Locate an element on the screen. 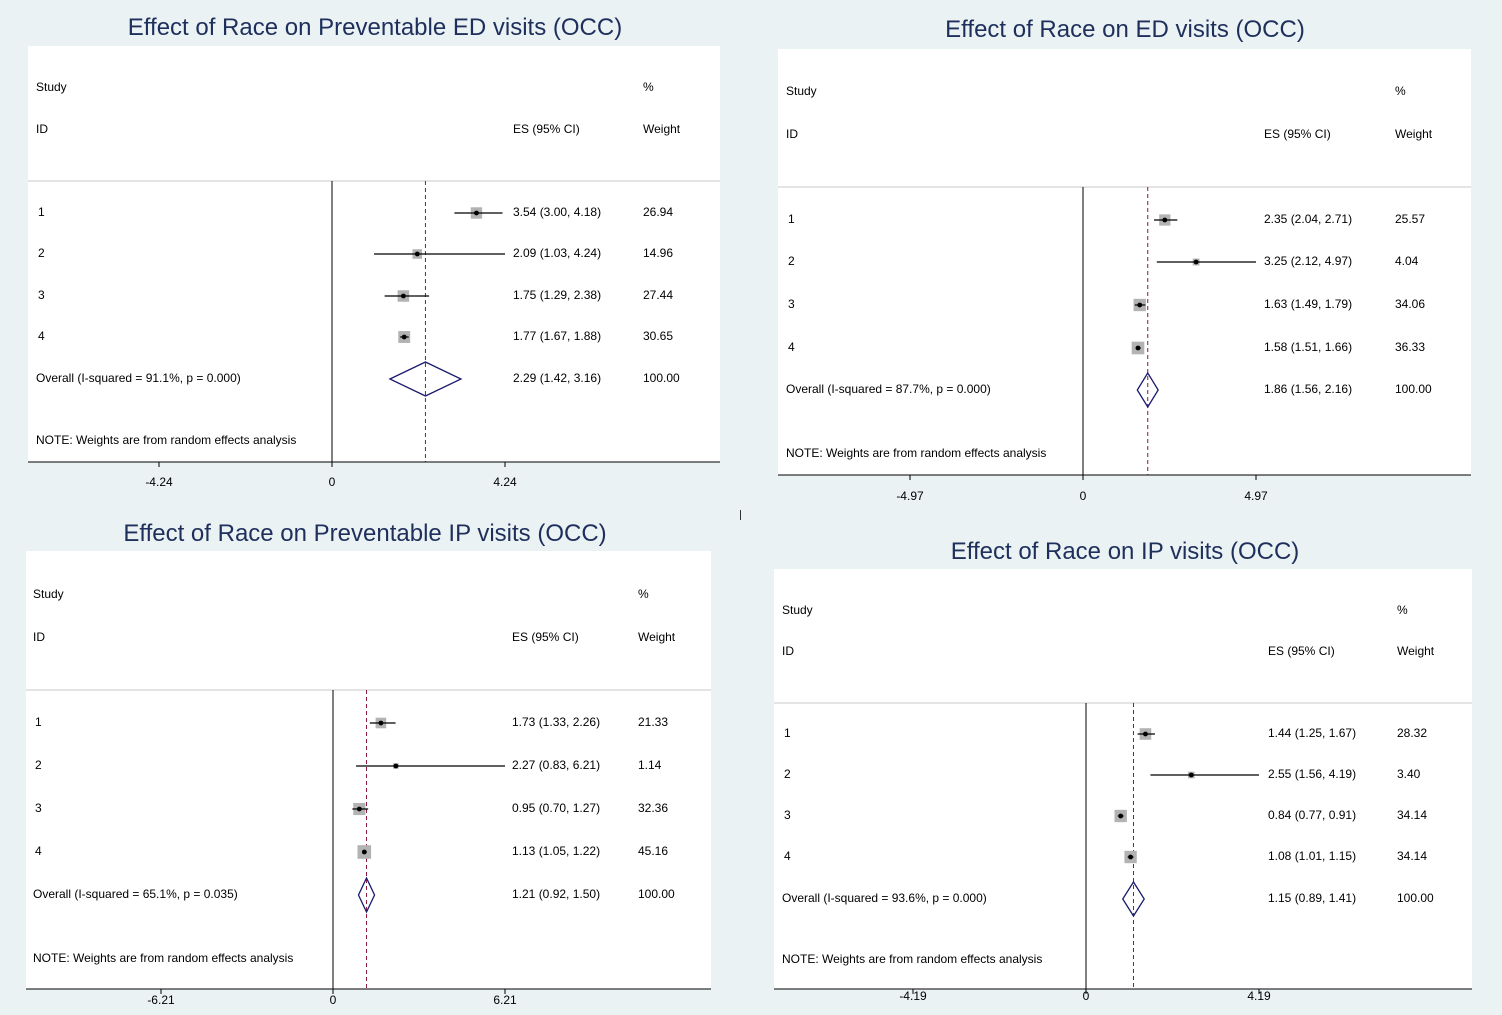 The height and width of the screenshot is (1015, 1502). overall-es-label: 2.29 (1.42, 3.16) is located at coordinates (557, 378).